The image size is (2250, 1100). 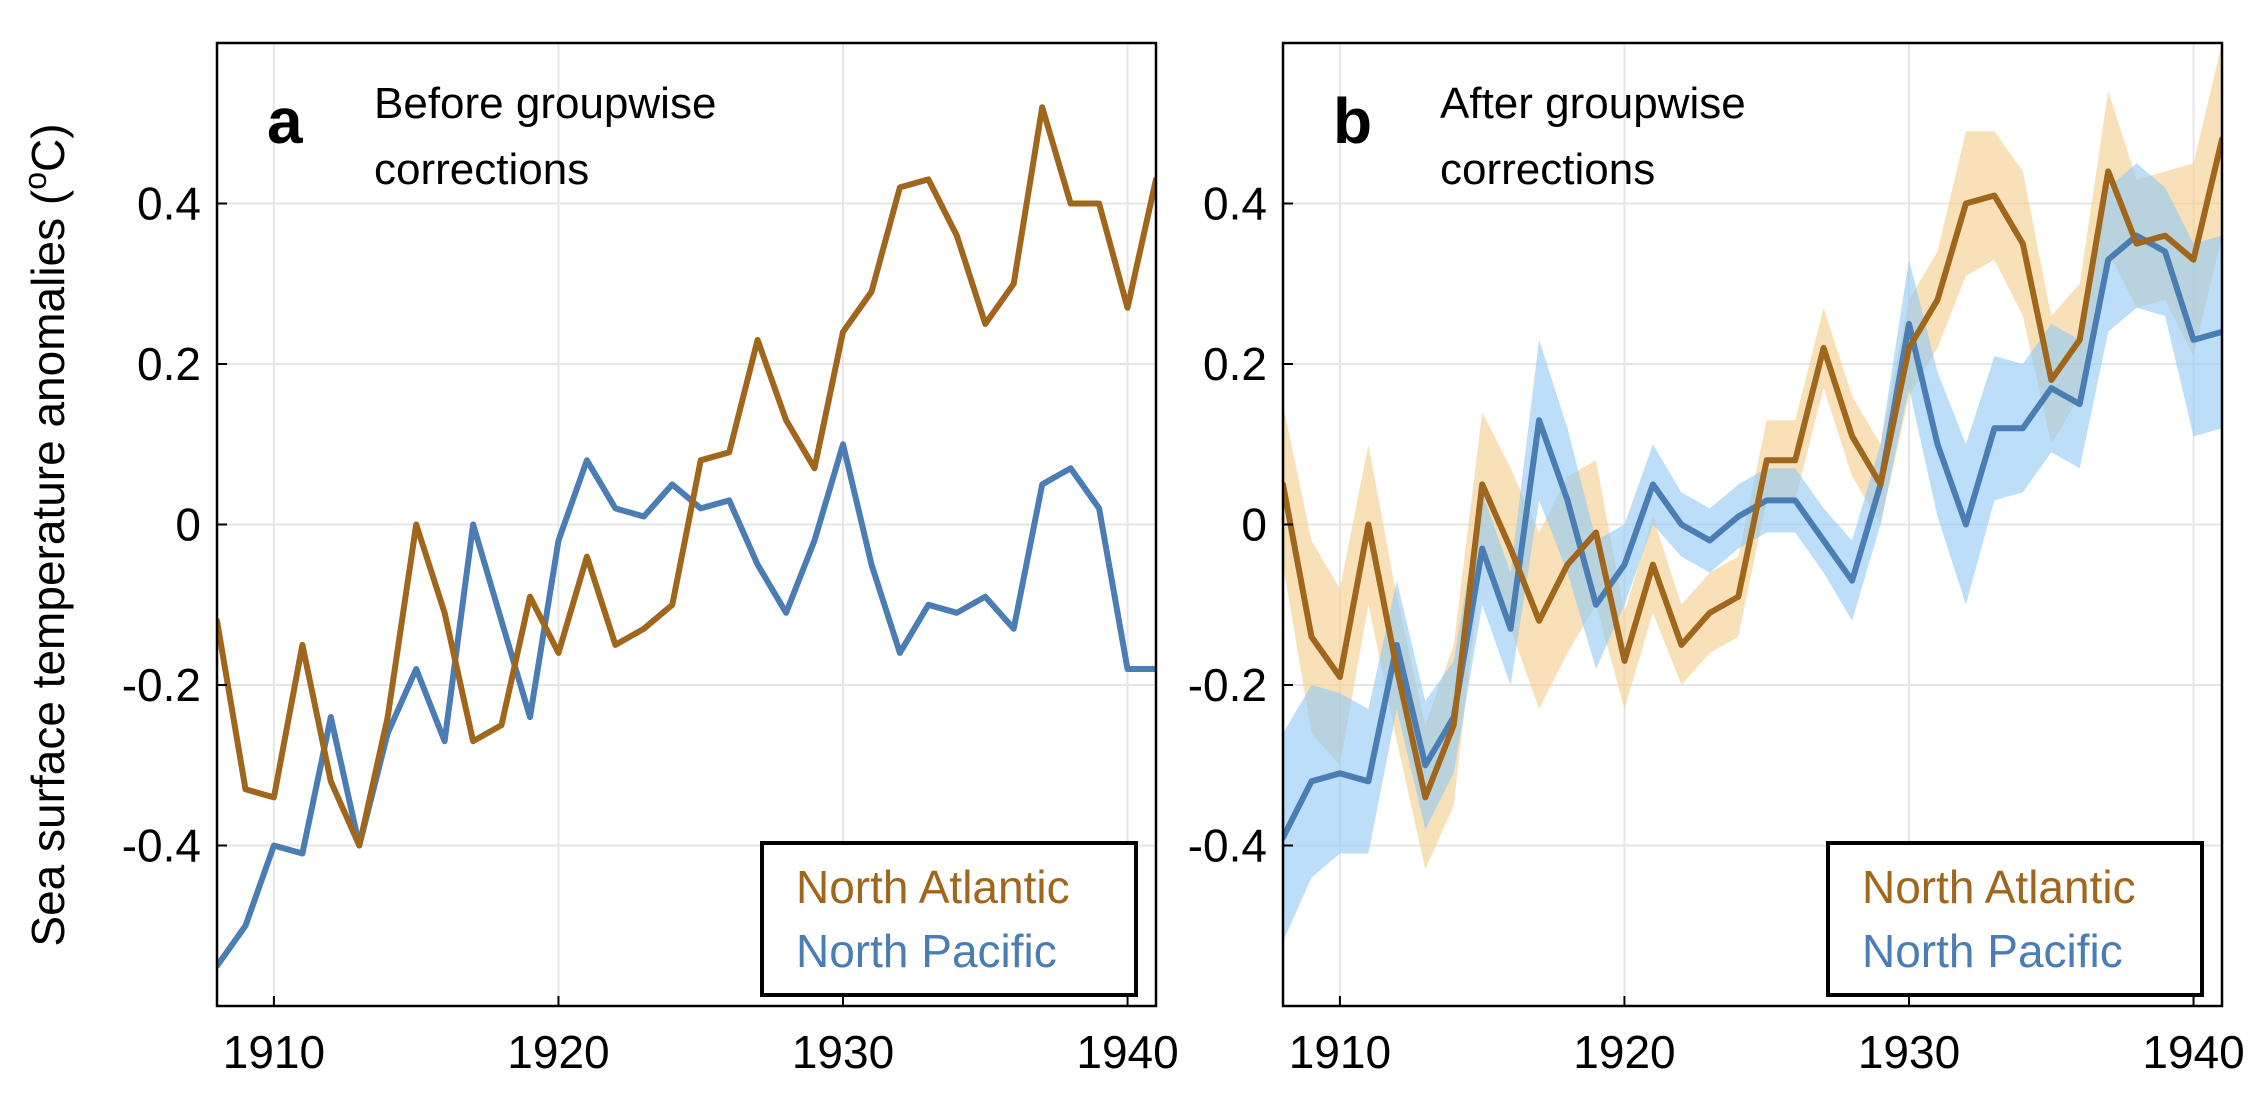 What do you see at coordinates (285, 121) in the screenshot?
I see `panel-letter: a` at bounding box center [285, 121].